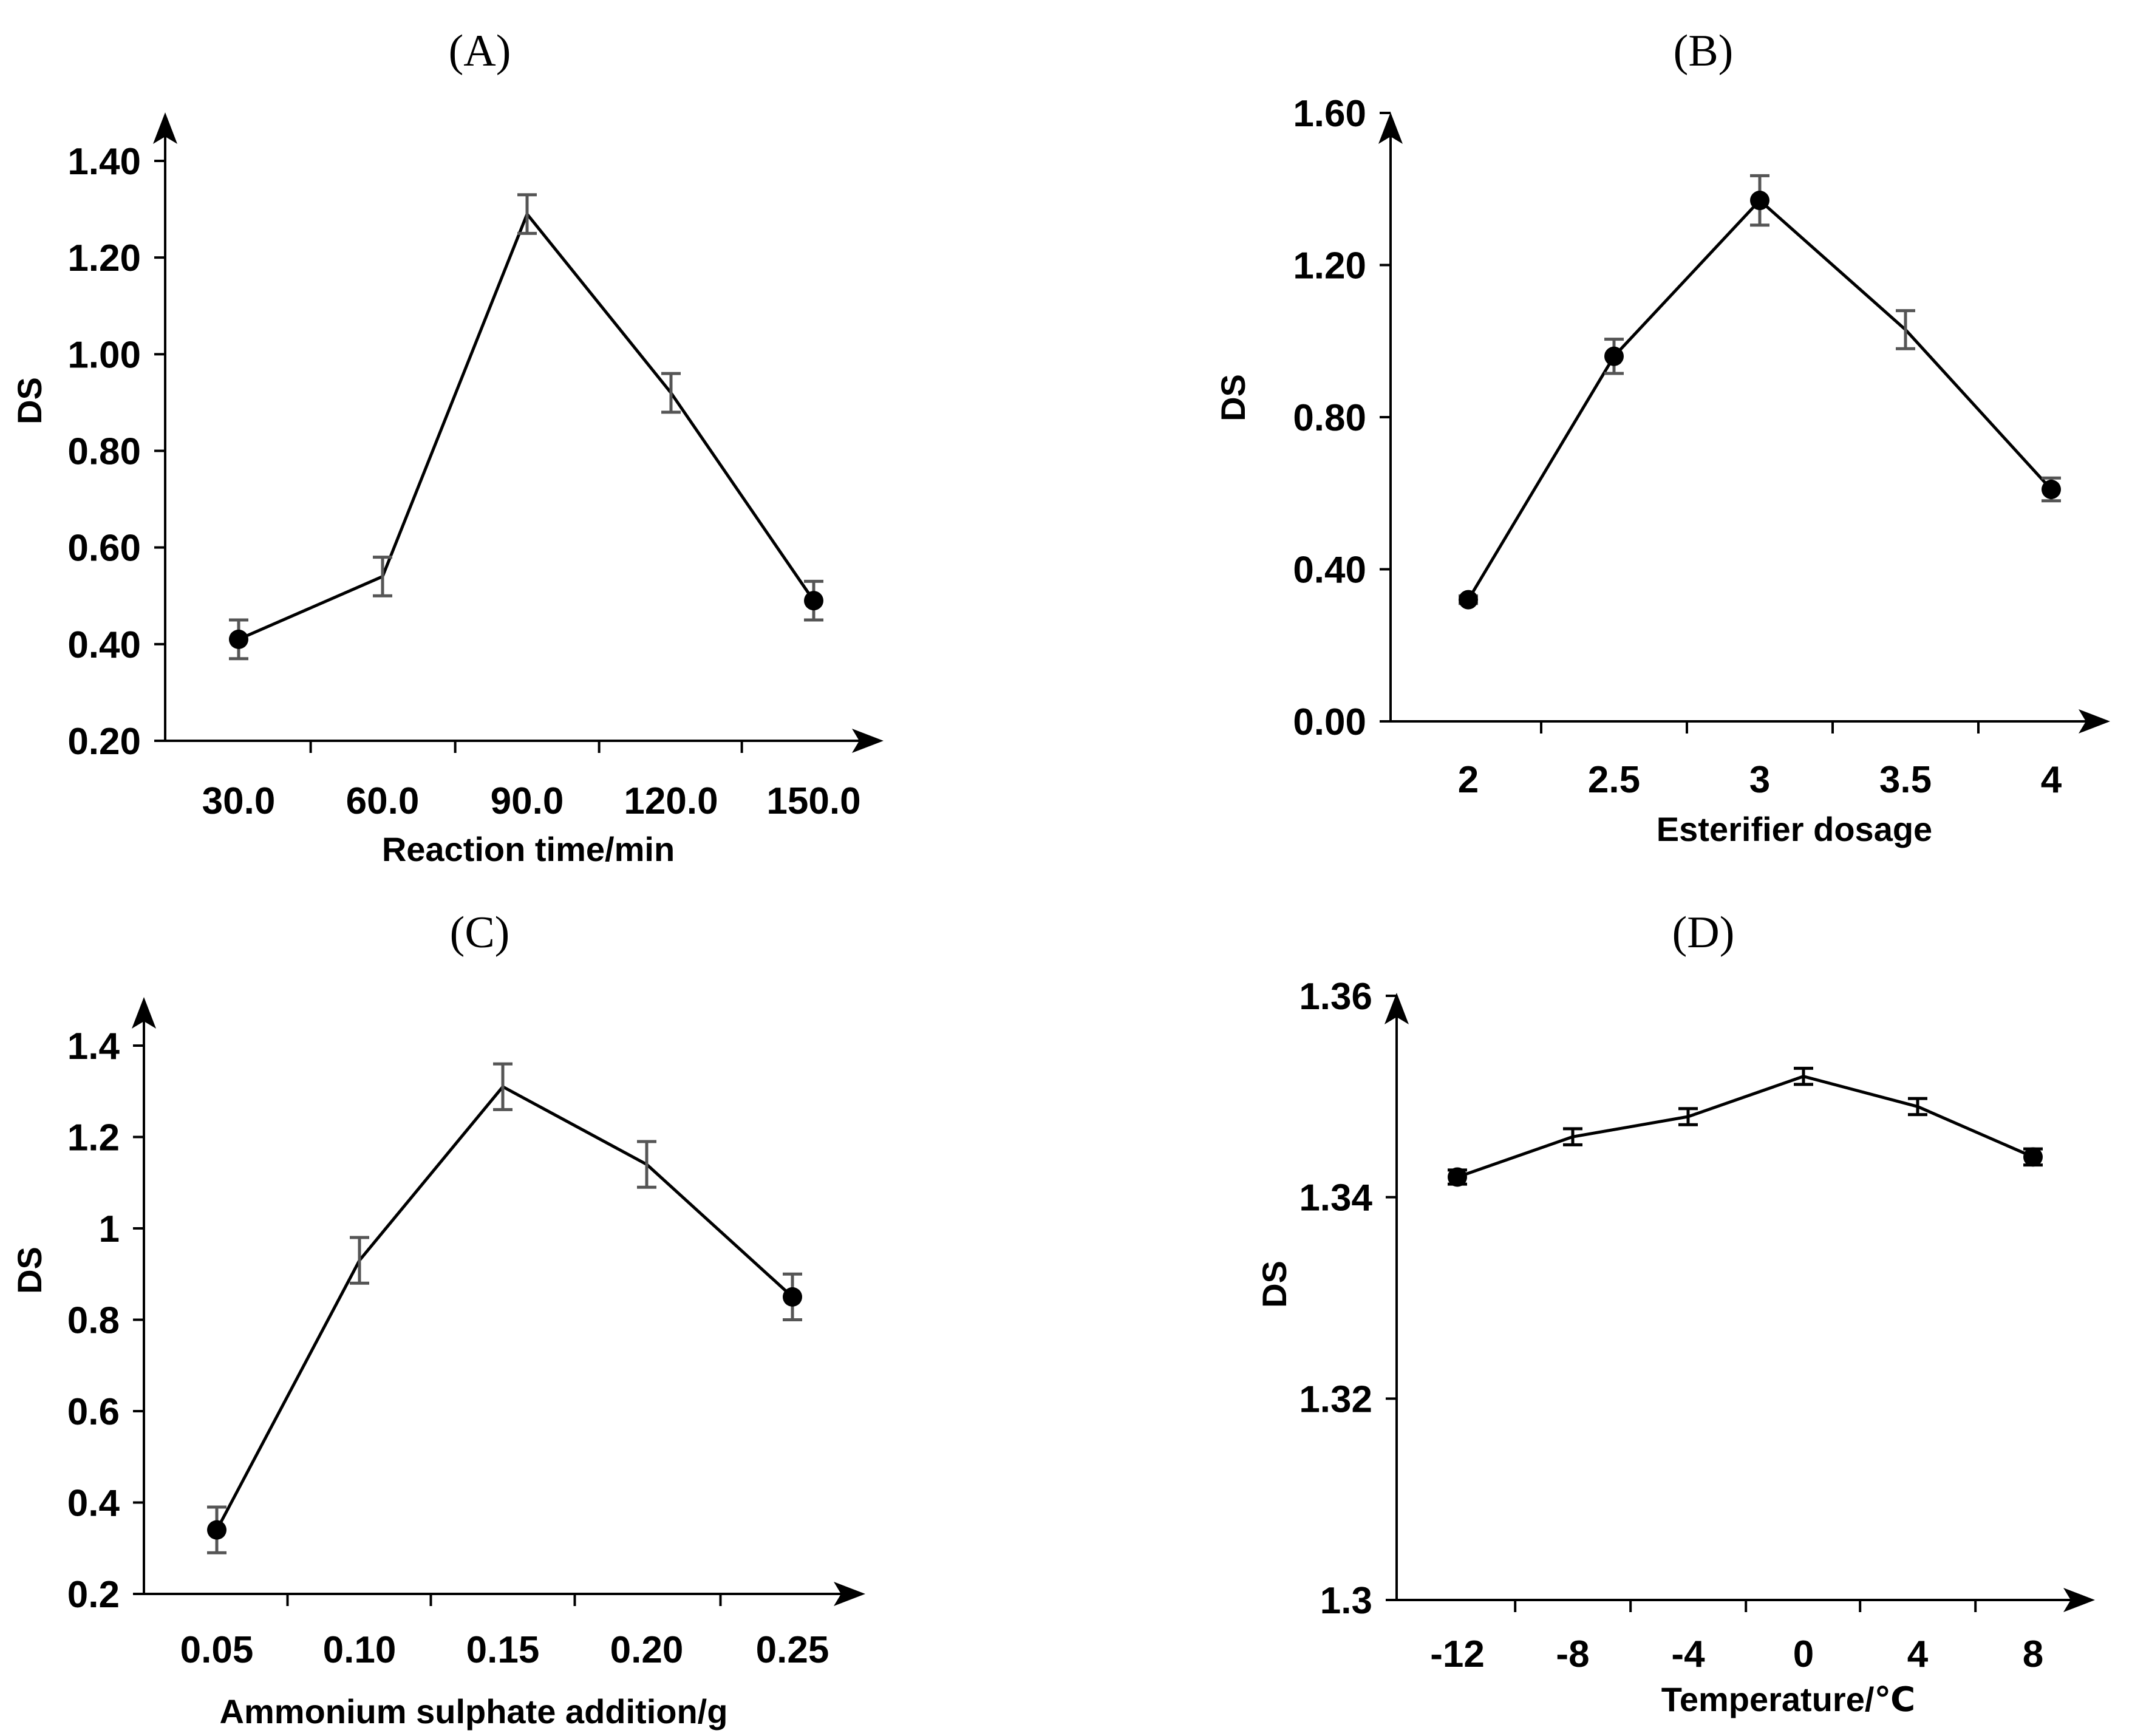  Describe the element at coordinates (813, 801) in the screenshot. I see `x-tick-label: 150.0` at that location.